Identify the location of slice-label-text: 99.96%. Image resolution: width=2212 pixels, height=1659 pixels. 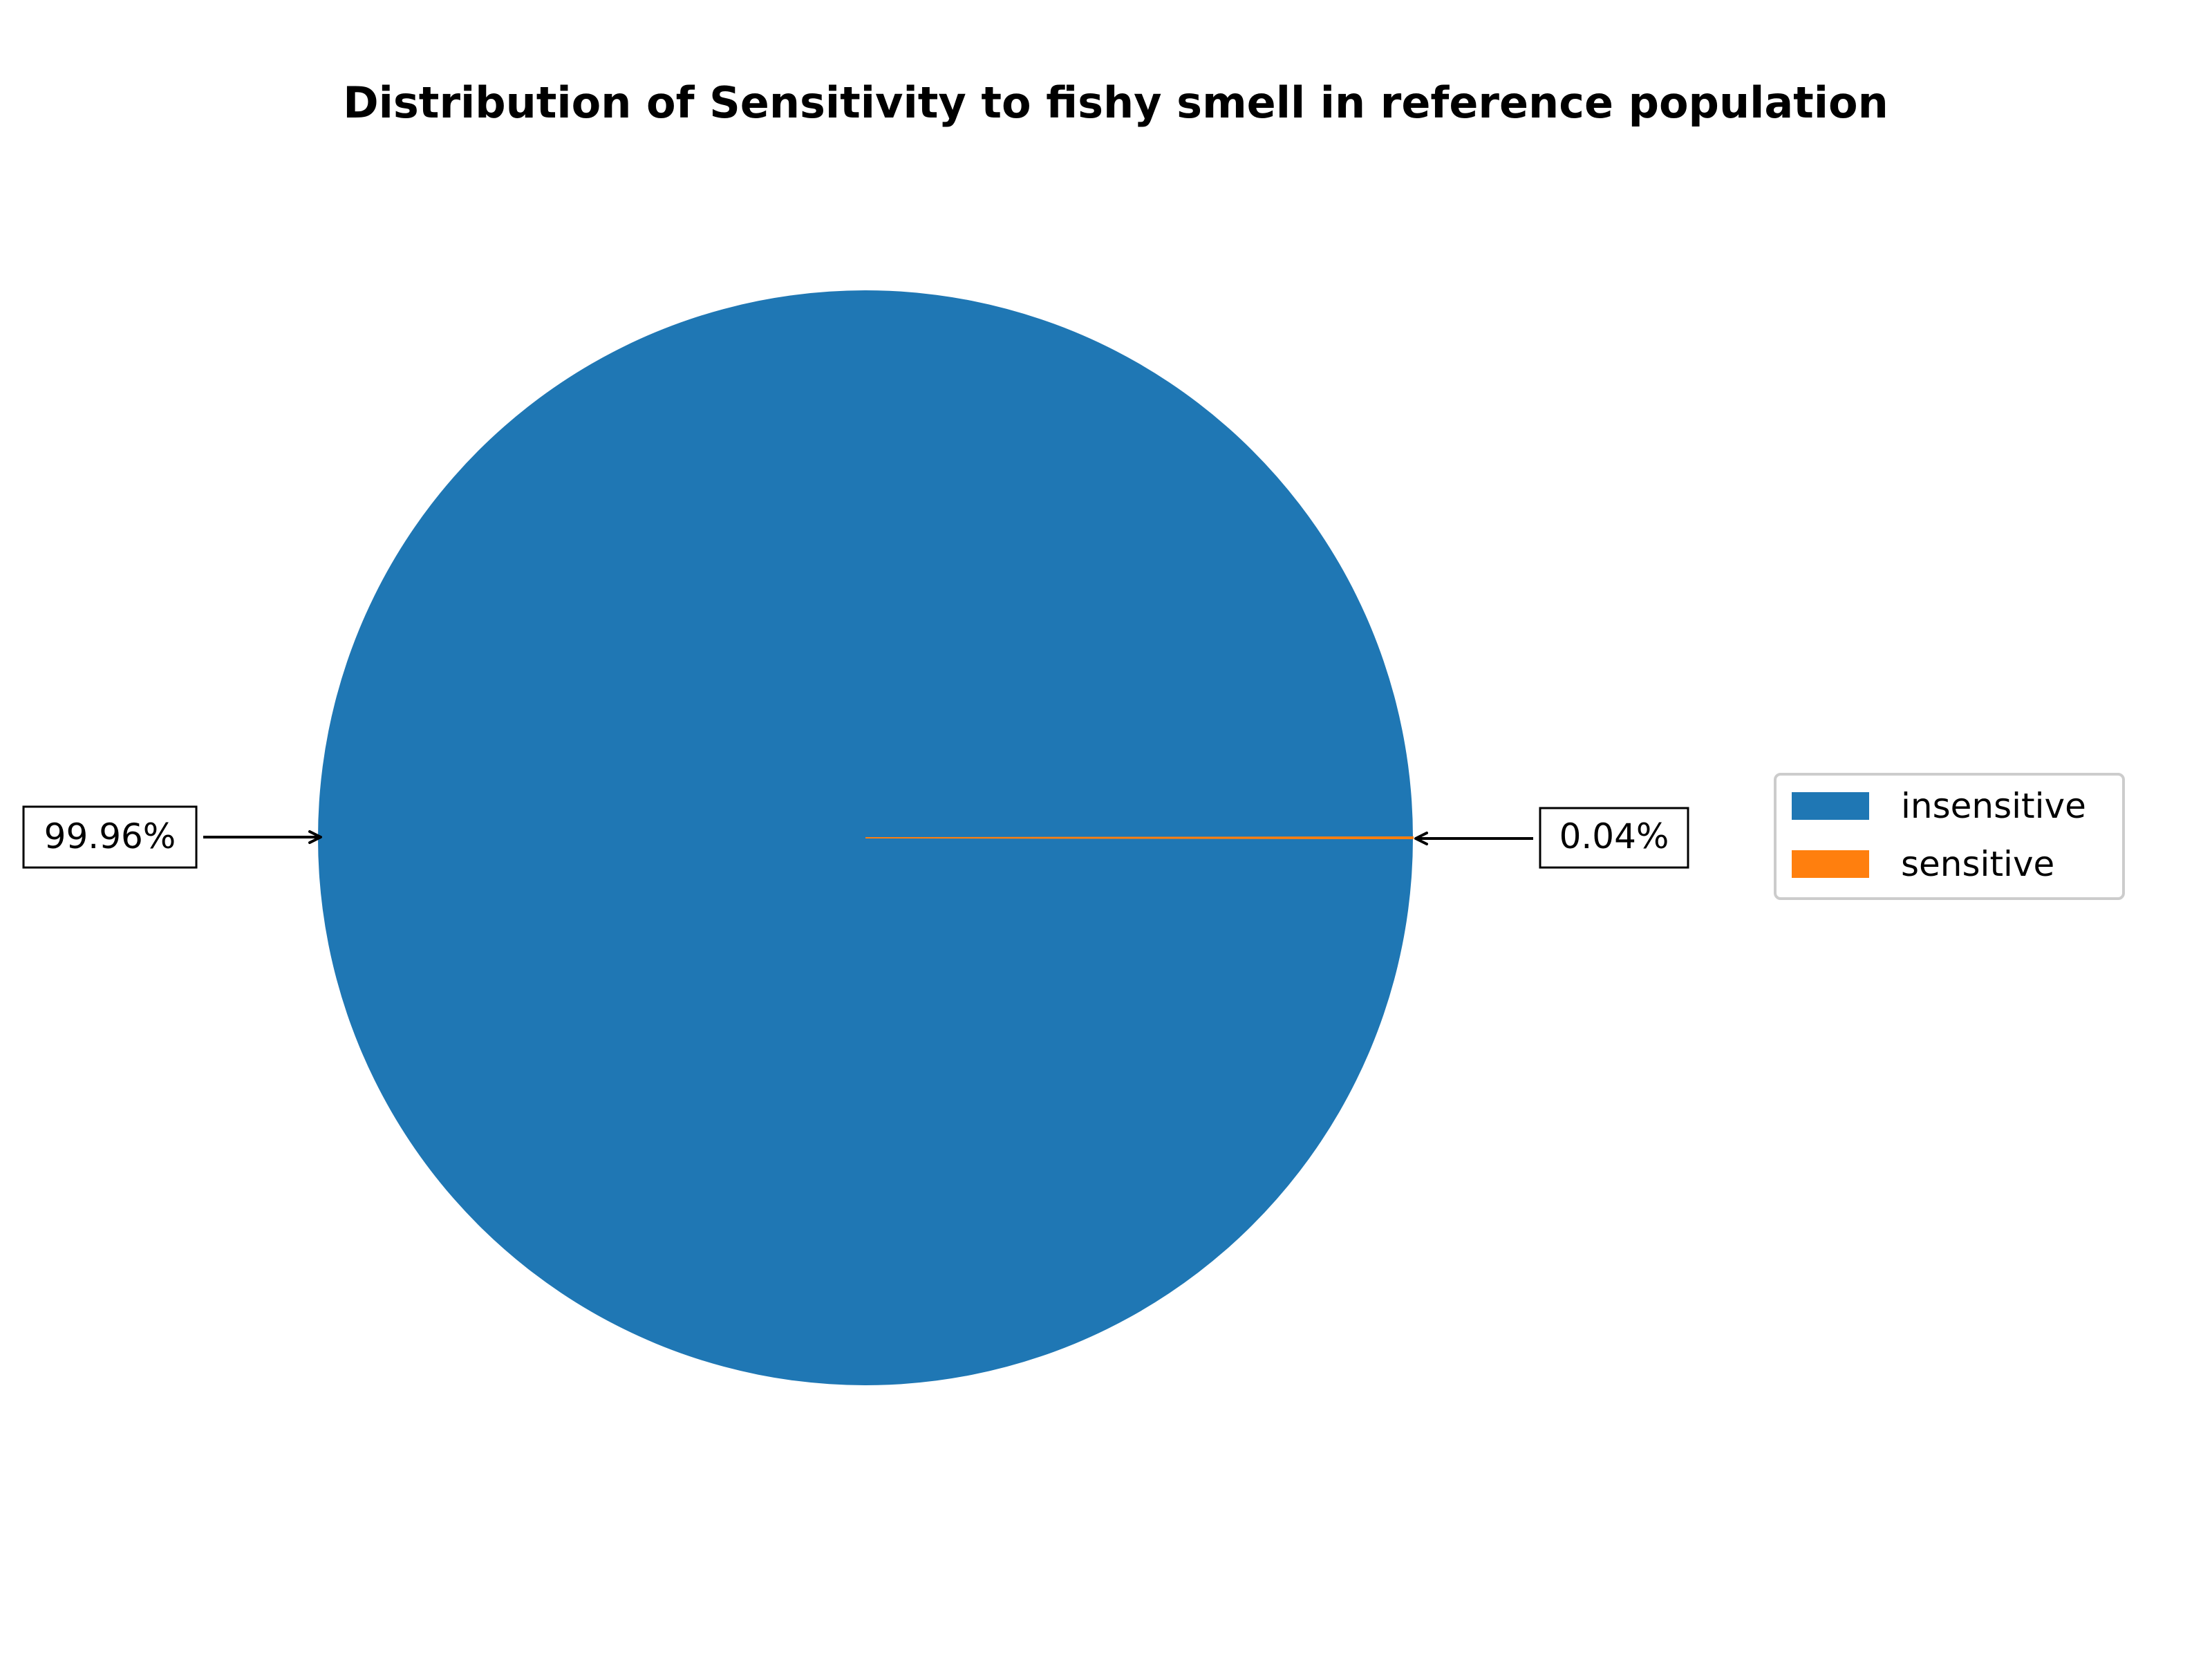
(110, 836).